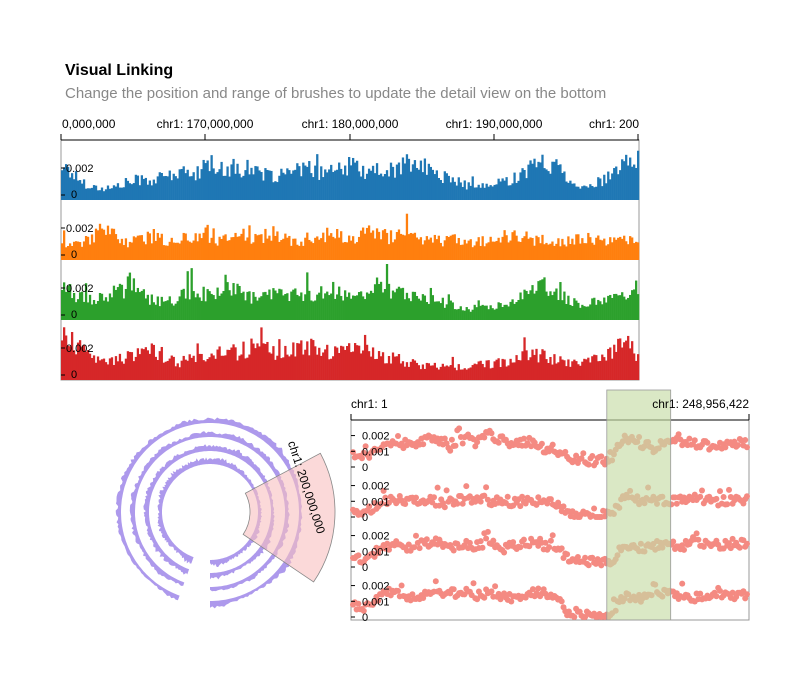 The height and width of the screenshot is (700, 810). What do you see at coordinates (289, 517) in the screenshot?
I see `circular-brush` at bounding box center [289, 517].